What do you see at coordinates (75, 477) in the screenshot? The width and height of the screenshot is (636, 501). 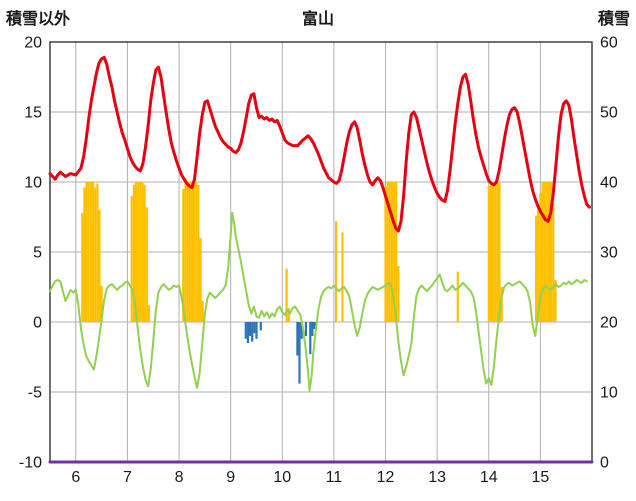 I see `x-axis-tick-label: 6` at bounding box center [75, 477].